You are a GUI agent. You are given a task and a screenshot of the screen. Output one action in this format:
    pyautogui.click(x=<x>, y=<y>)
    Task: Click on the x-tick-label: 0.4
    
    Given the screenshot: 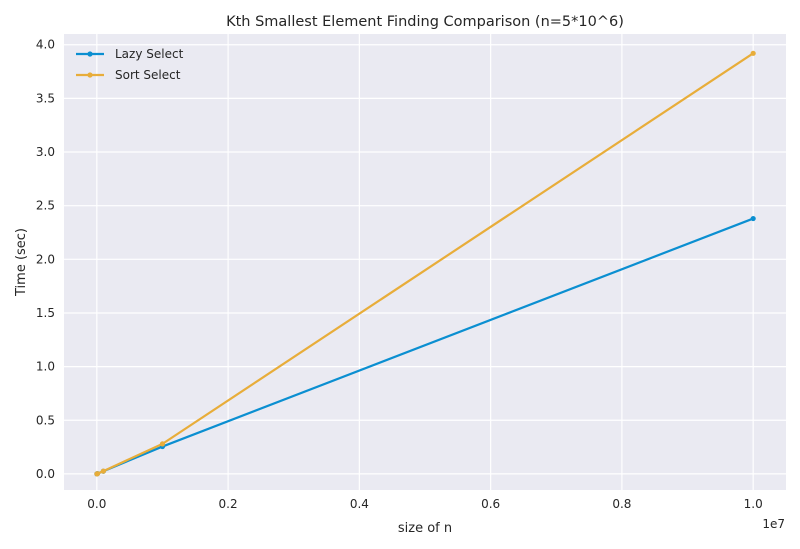 What is the action you would take?
    pyautogui.click(x=359, y=504)
    